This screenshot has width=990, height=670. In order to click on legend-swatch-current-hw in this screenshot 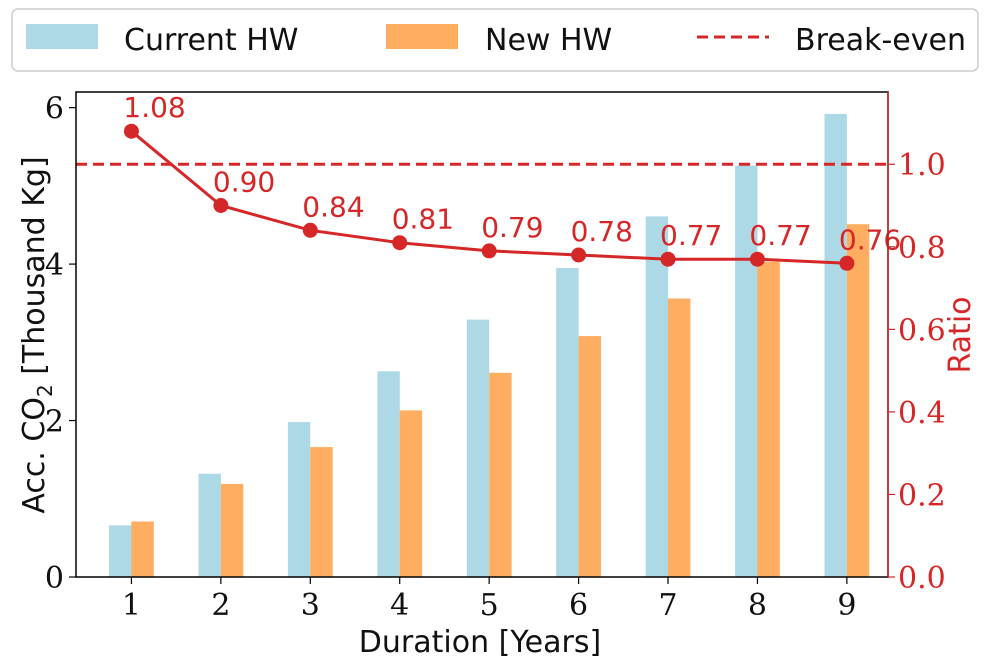, I will do `click(62, 36)`.